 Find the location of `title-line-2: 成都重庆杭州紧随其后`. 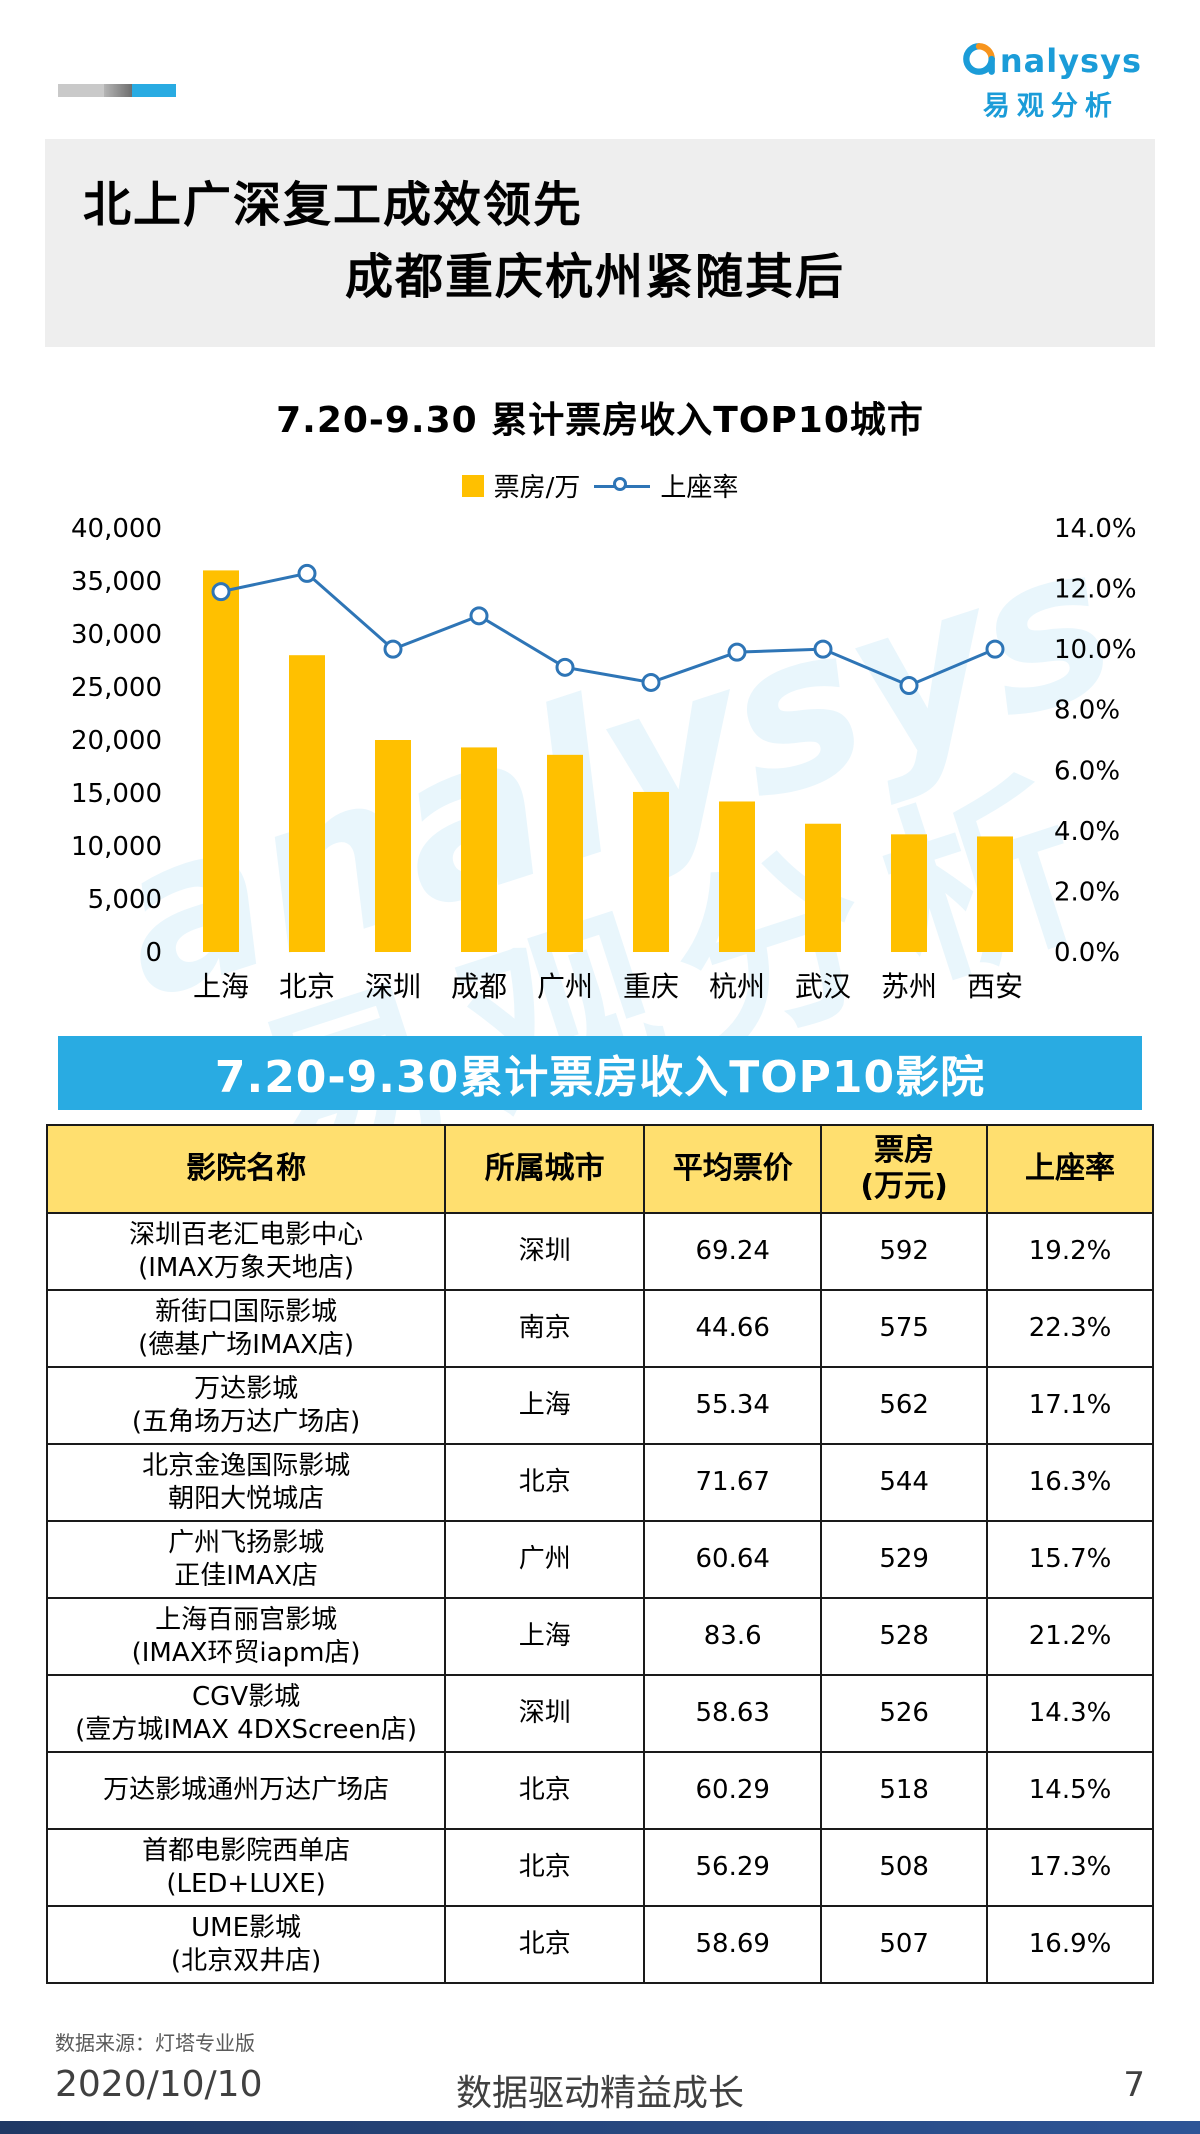

title-line-2: 成都重庆杭州紧随其后 is located at coordinates (594, 277).